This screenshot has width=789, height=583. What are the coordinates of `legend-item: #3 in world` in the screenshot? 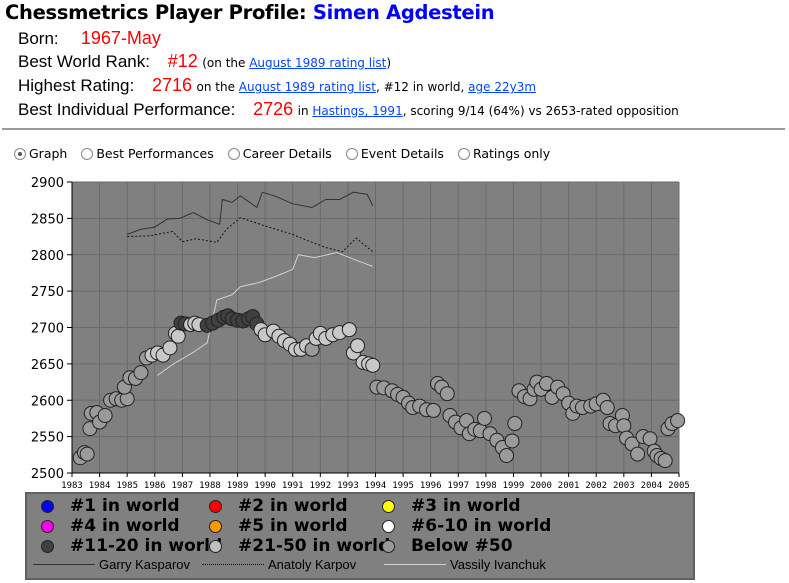 It's located at (451, 506).